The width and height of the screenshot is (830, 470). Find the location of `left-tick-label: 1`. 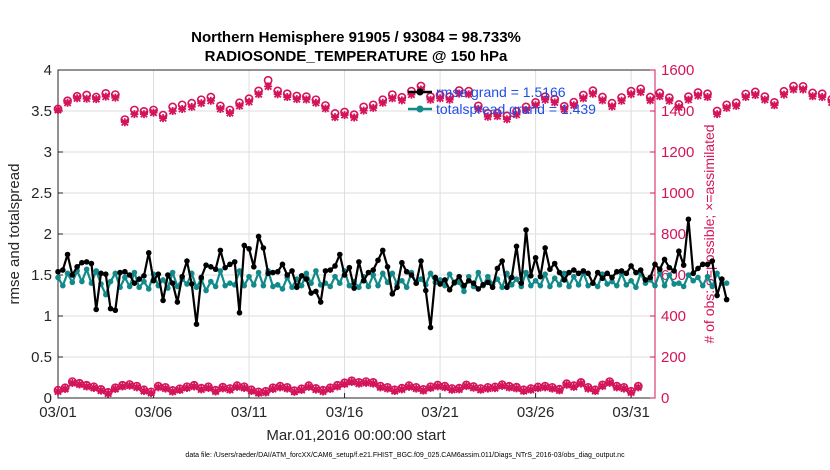

left-tick-label: 1 is located at coordinates (48, 316).